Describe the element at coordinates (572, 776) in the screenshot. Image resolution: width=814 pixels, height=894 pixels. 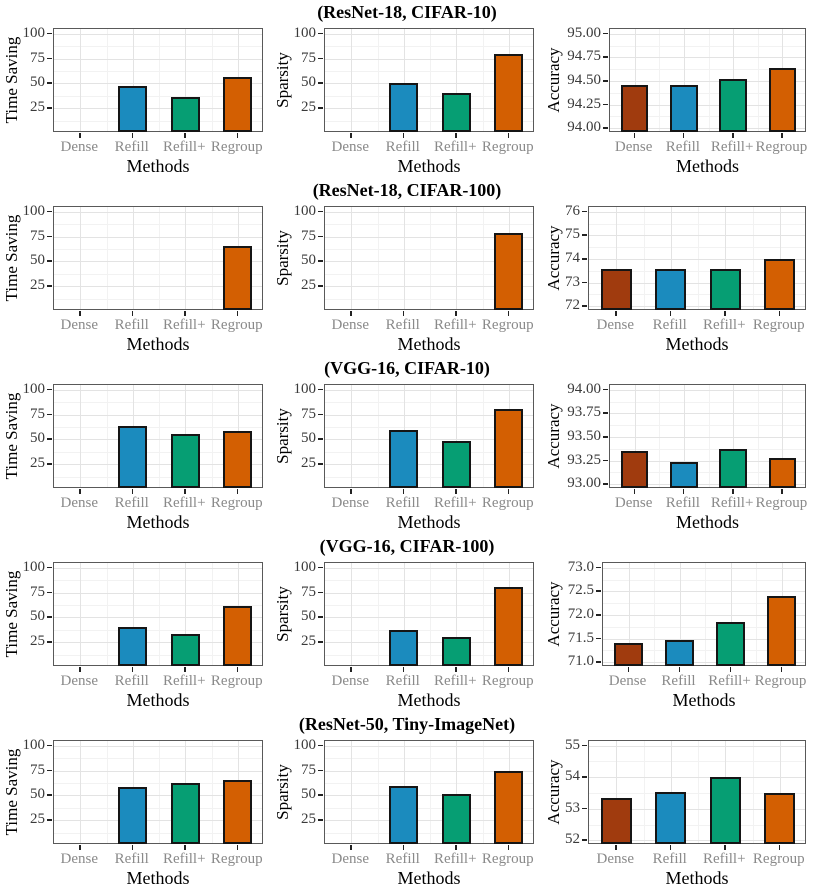
I see `y-tick-label: 54` at that location.